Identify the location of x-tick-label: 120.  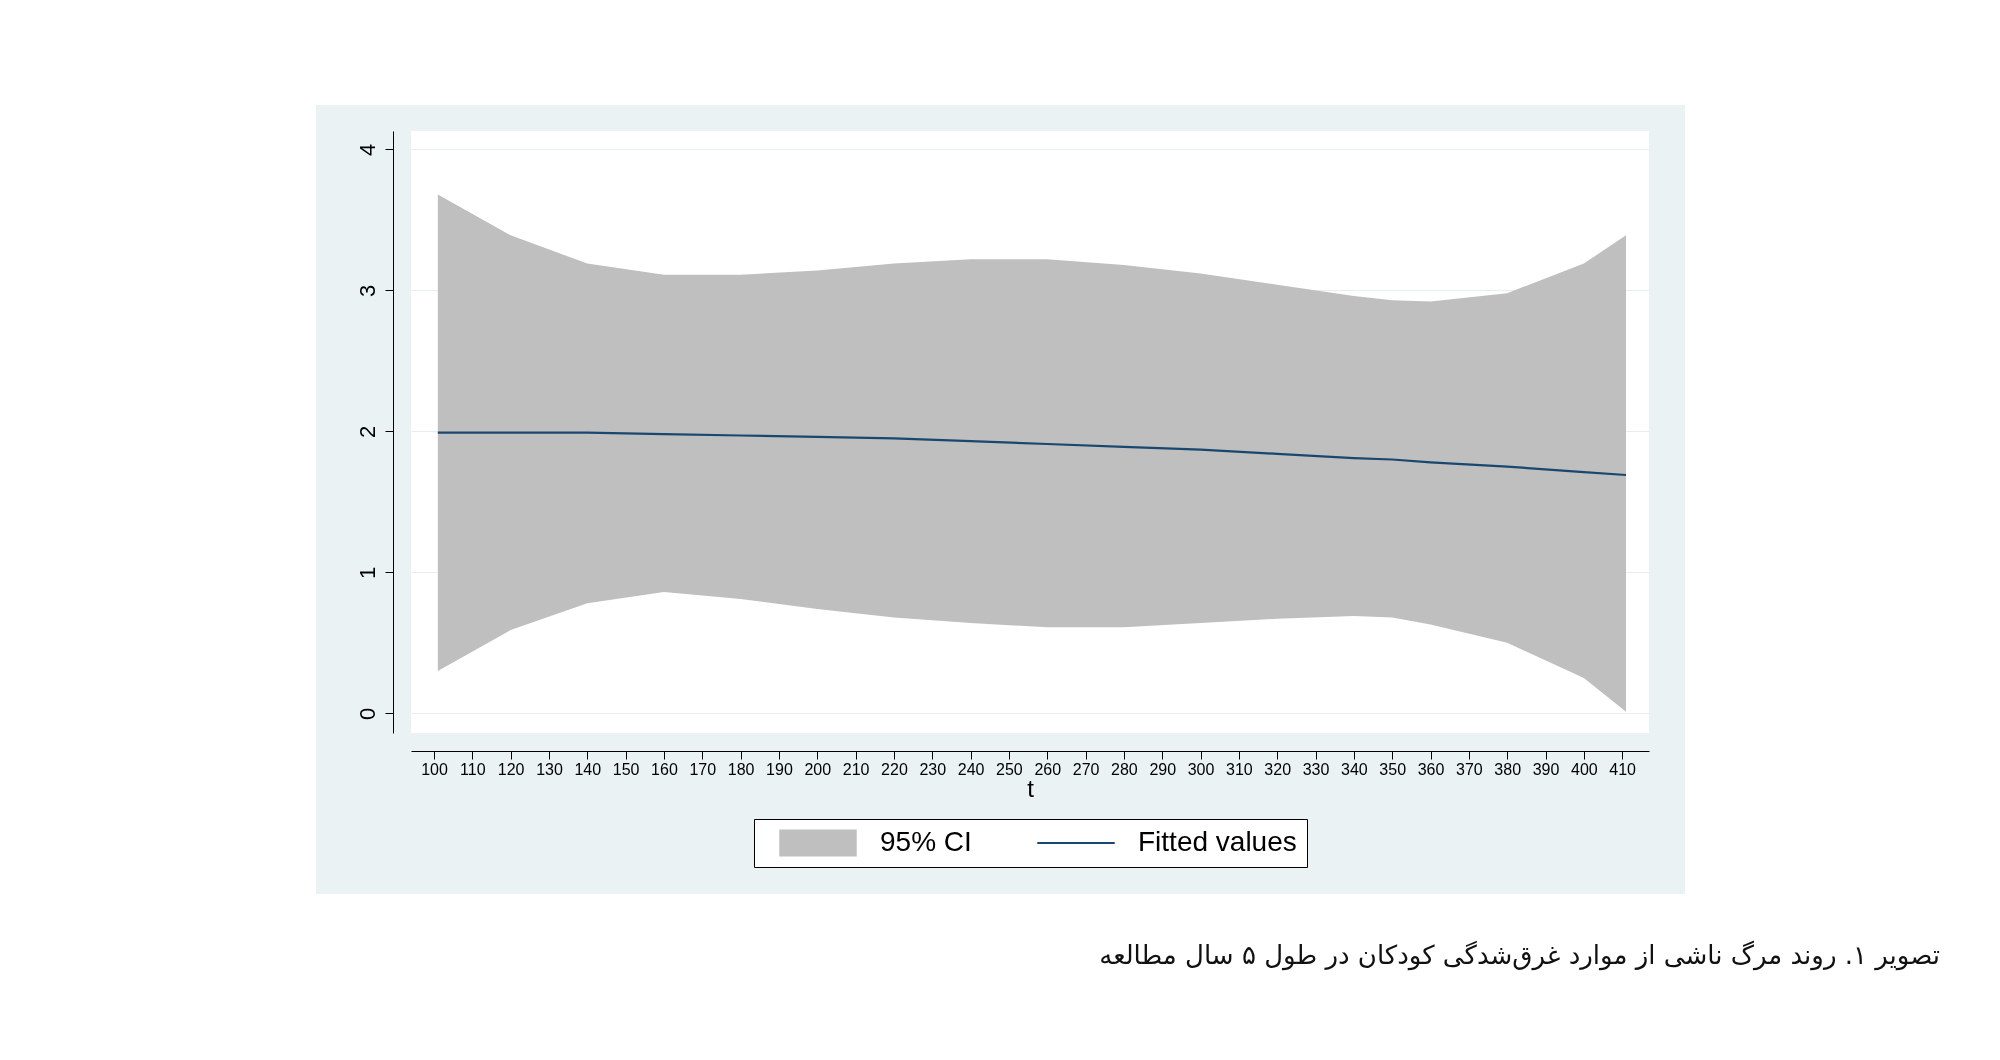
(511, 769).